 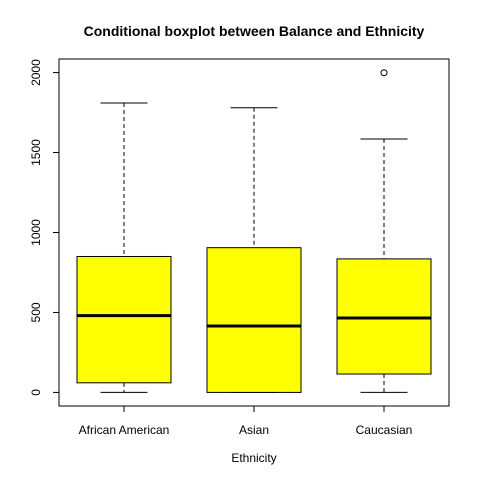 What do you see at coordinates (36, 232) in the screenshot?
I see `y-tick-label: 1000` at bounding box center [36, 232].